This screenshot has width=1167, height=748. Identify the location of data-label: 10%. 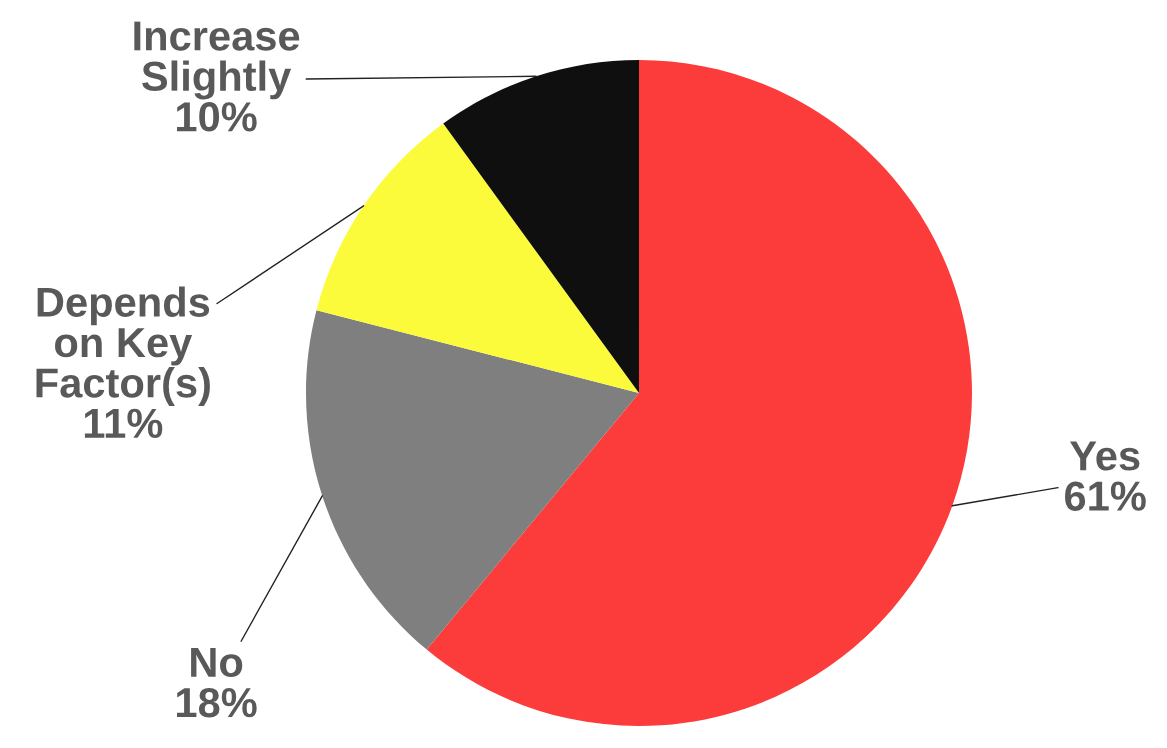
(217, 117).